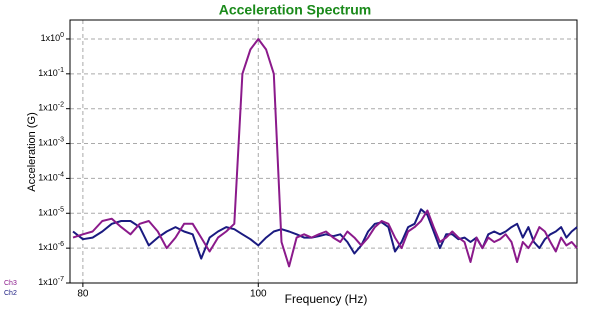 The height and width of the screenshot is (313, 594). What do you see at coordinates (325, 234) in the screenshot?
I see `series-line` at bounding box center [325, 234].